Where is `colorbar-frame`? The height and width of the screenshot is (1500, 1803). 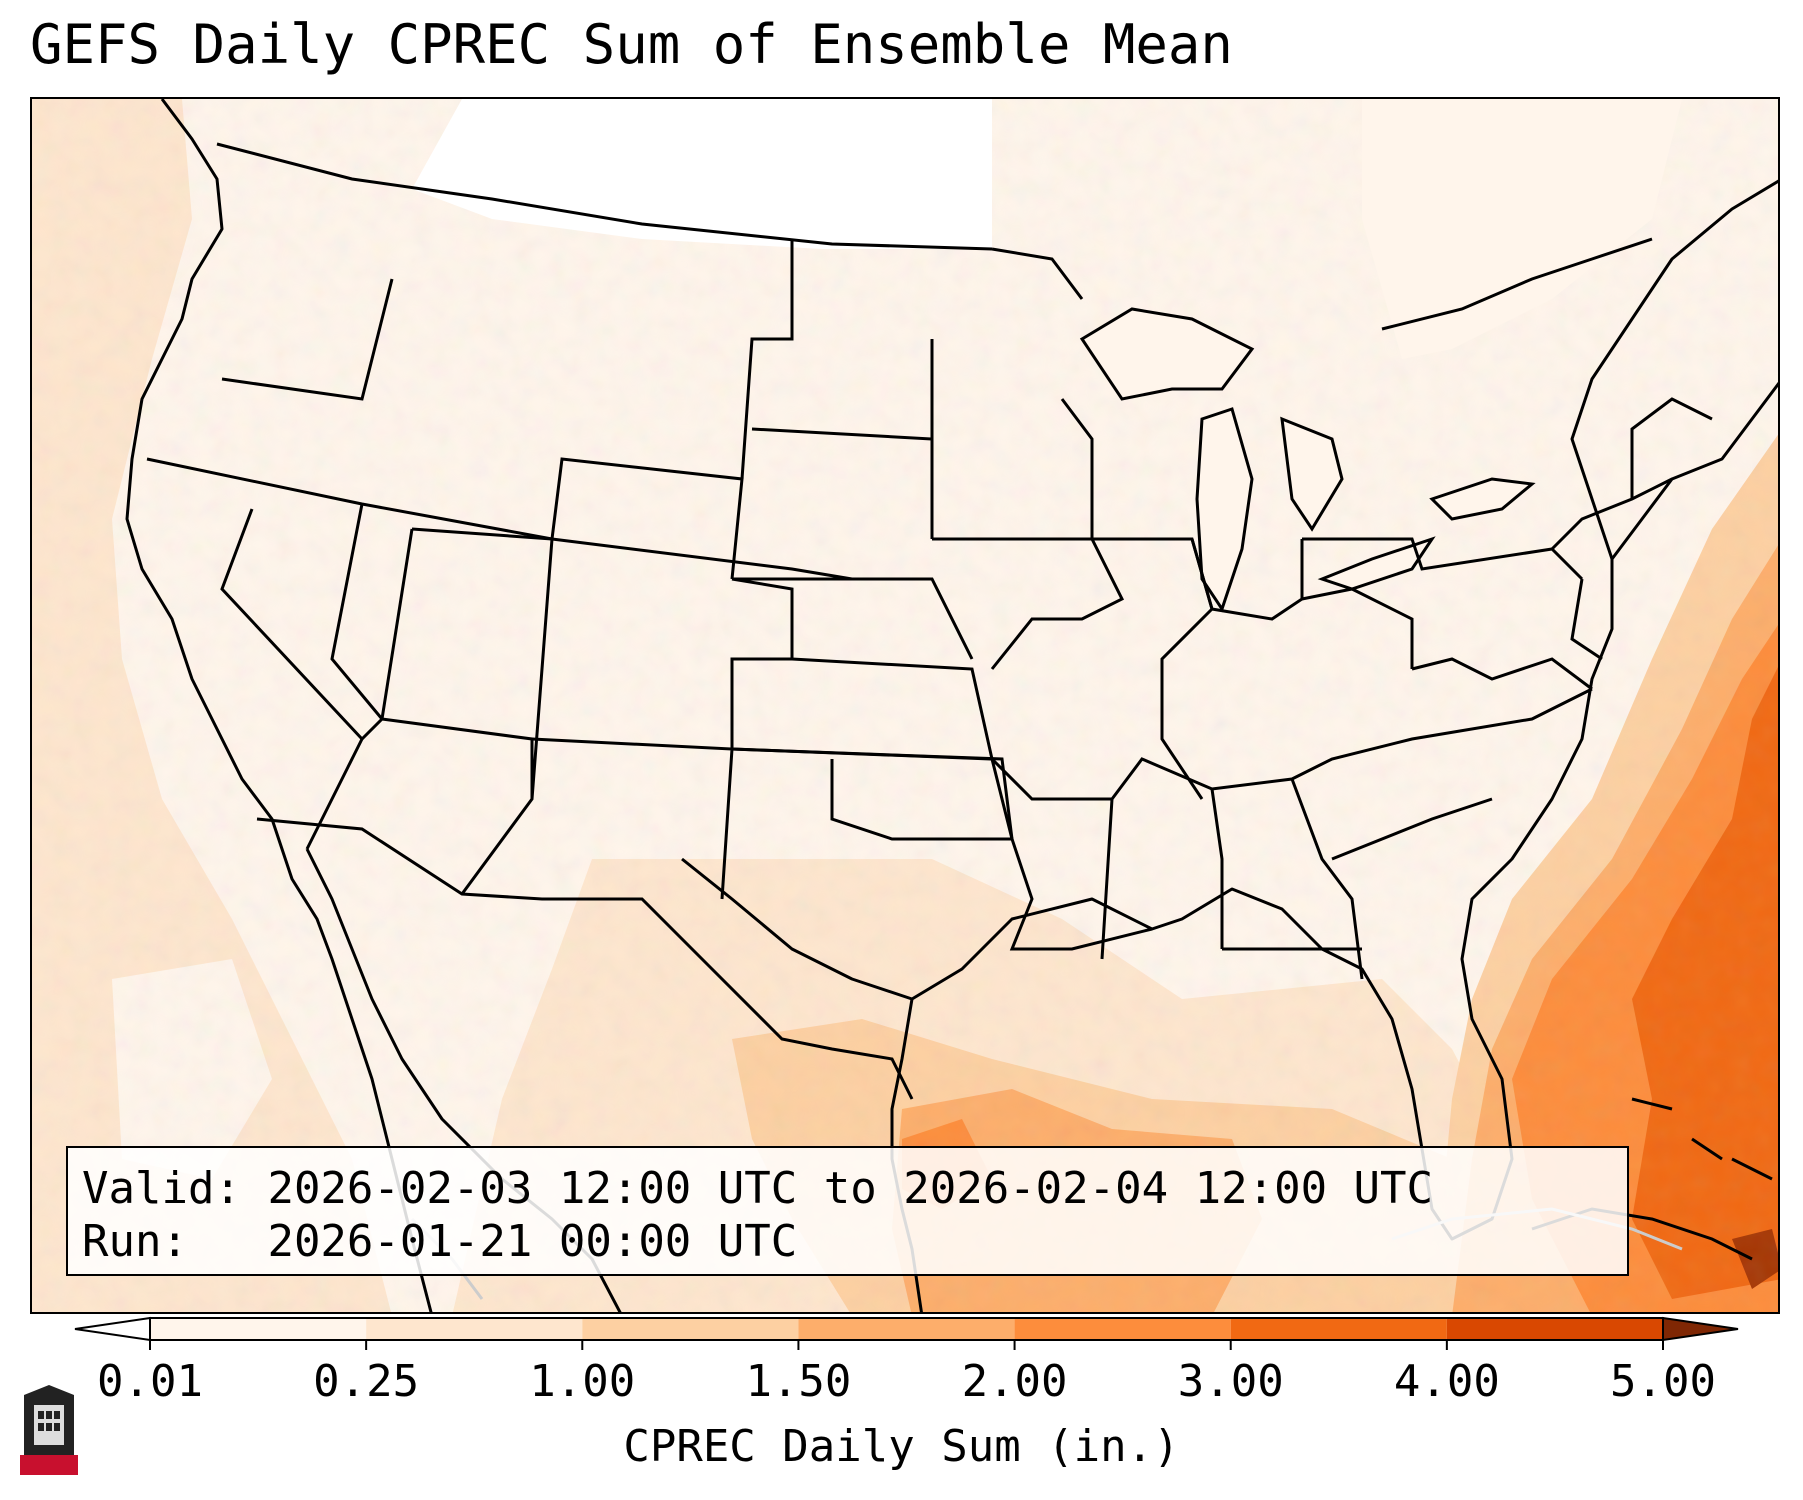
colorbar-frame is located at coordinates (906, 1329).